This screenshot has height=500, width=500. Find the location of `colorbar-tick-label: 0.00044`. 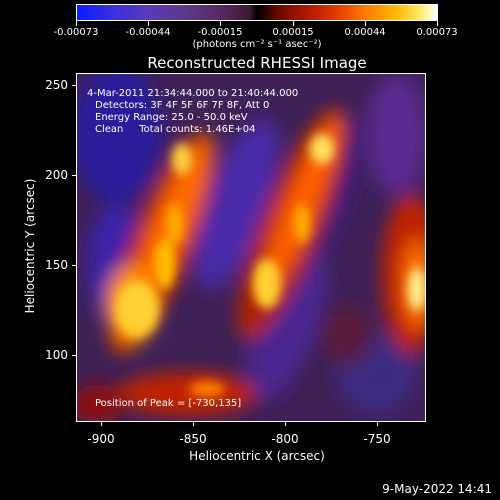

colorbar-tick-label: 0.00044 is located at coordinates (365, 32).